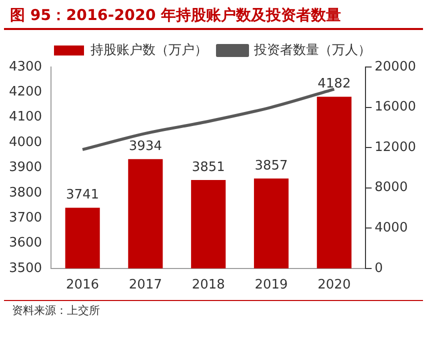  What do you see at coordinates (25, 268) in the screenshot?
I see `y-tick-label: 3500` at bounding box center [25, 268].